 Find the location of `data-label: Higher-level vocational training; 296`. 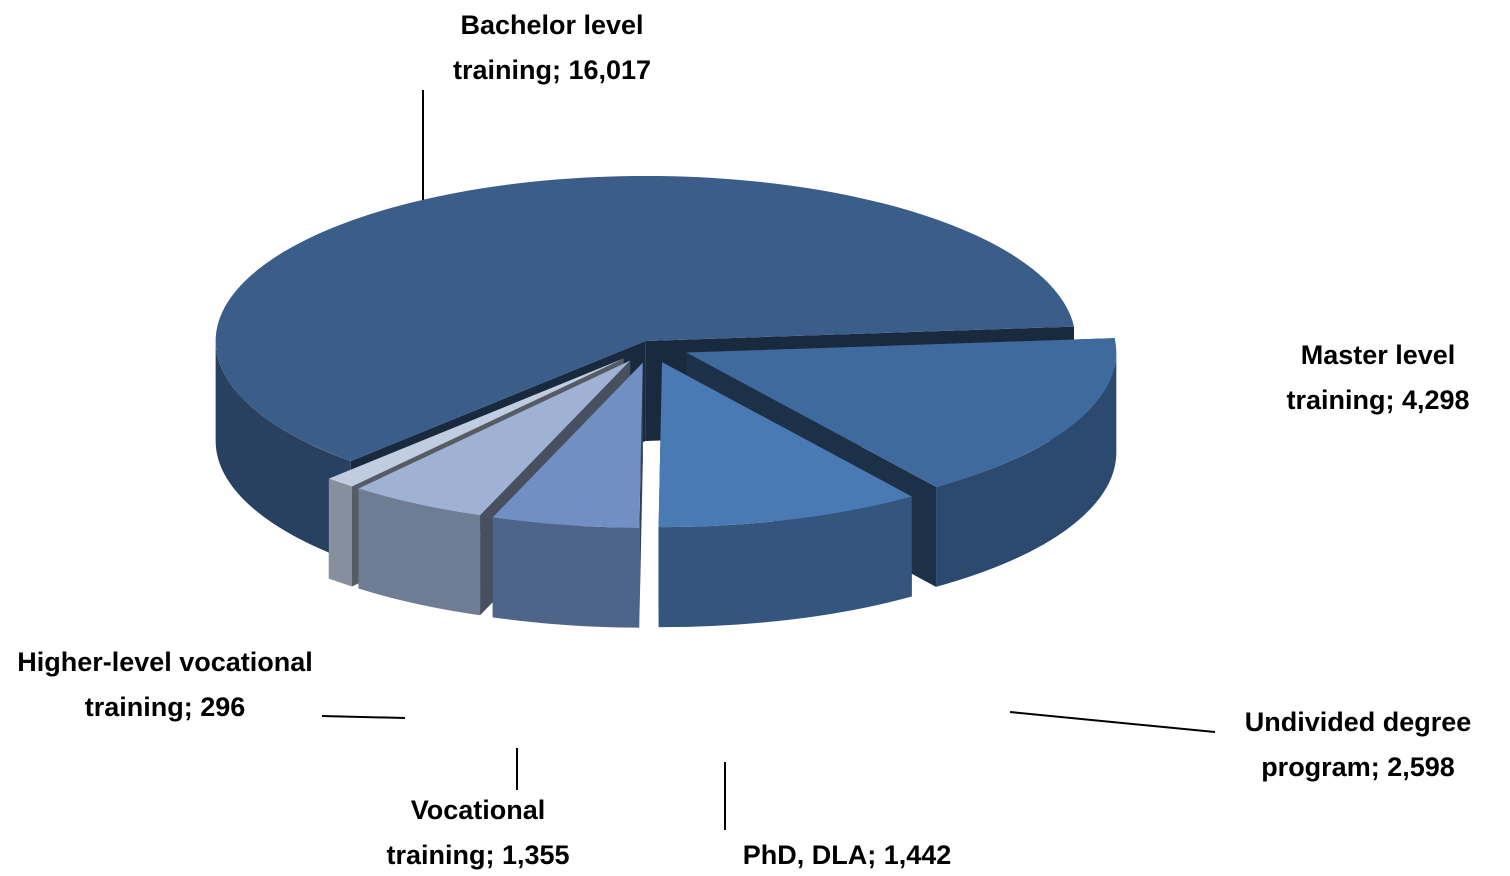

data-label: Higher-level vocational training; 296 is located at coordinates (167, 685).